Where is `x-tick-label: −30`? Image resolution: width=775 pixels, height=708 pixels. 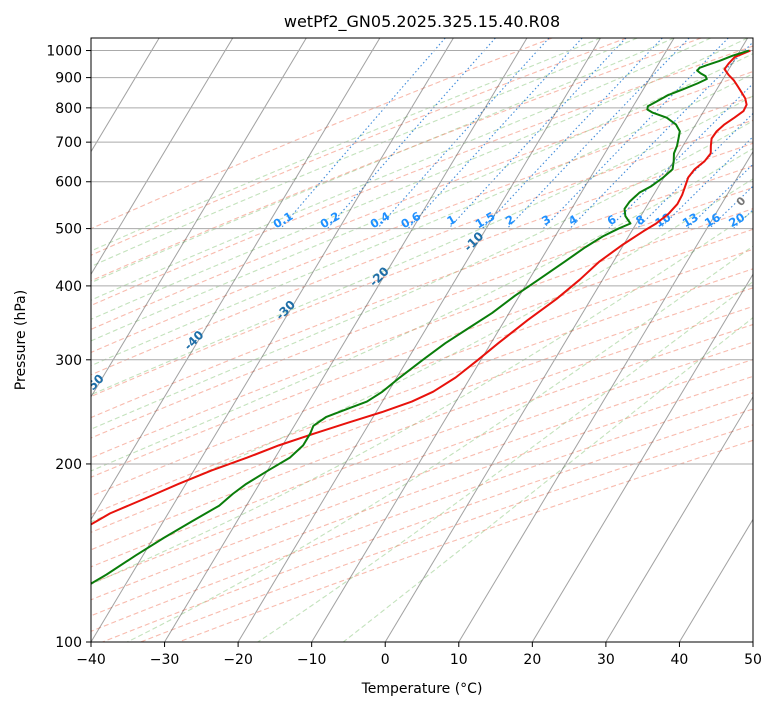 x-tick-label: −30 is located at coordinates (165, 660).